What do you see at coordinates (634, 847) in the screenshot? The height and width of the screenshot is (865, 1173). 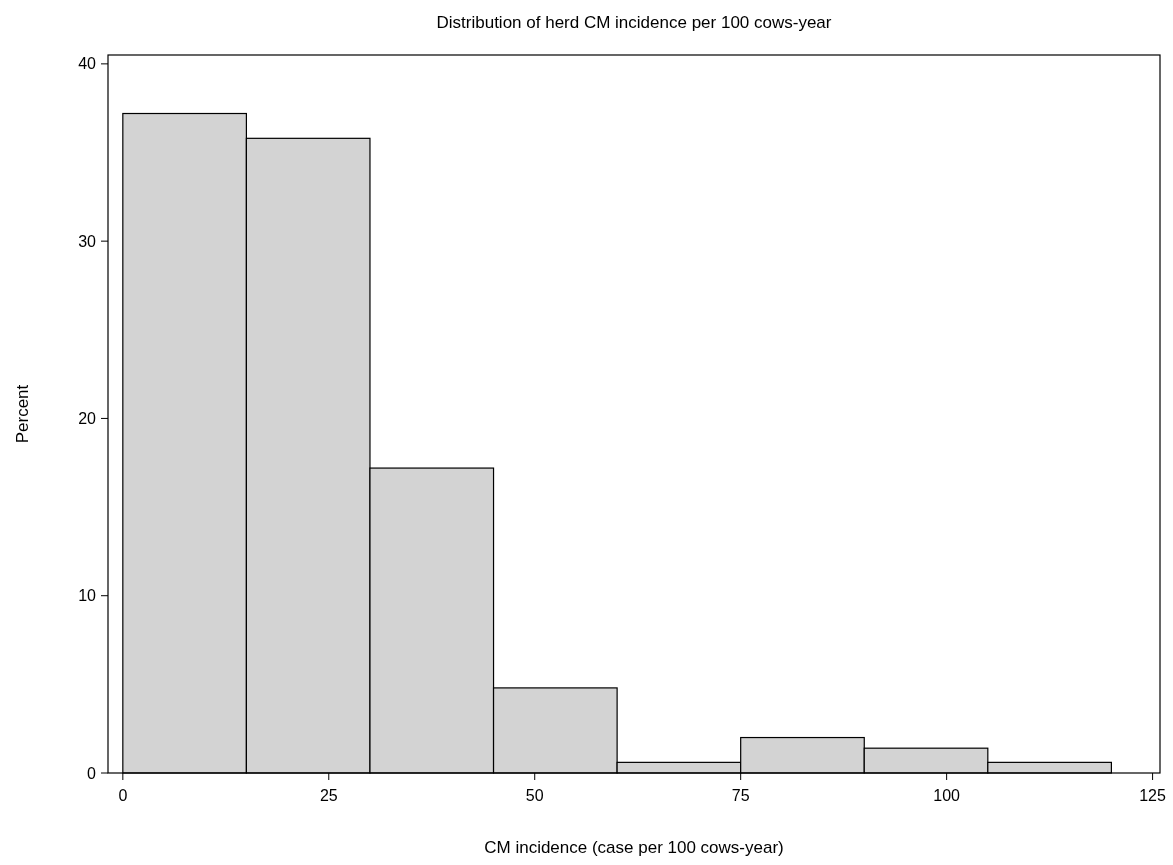 I see `x-axis-title: CM incidence (case per 100 cows-year)` at bounding box center [634, 847].